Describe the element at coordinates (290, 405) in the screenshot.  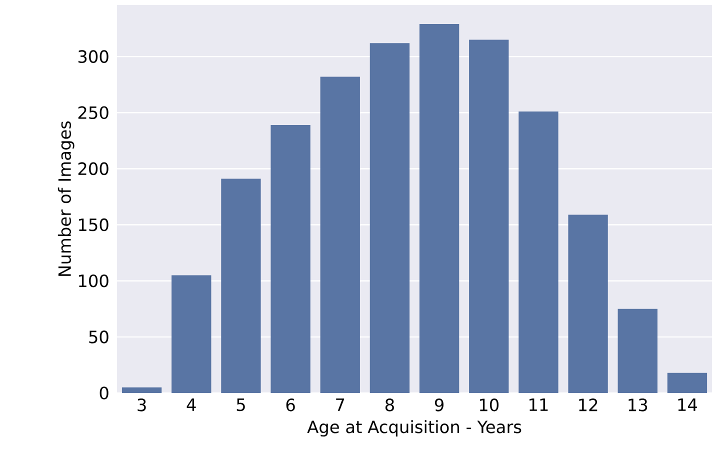
I see `x-tick-label: 6` at that location.